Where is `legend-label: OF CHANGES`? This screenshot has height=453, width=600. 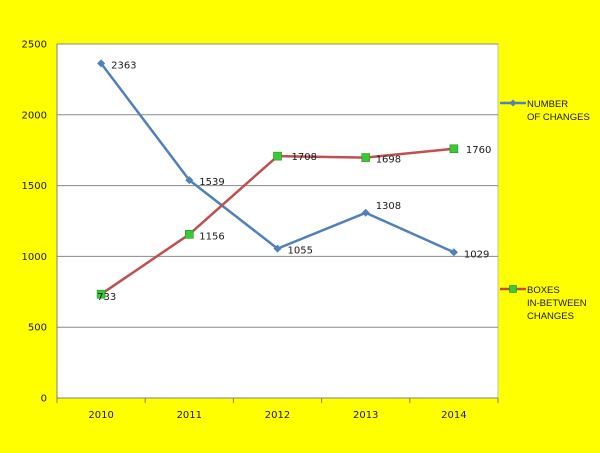
legend-label: OF CHANGES is located at coordinates (558, 117).